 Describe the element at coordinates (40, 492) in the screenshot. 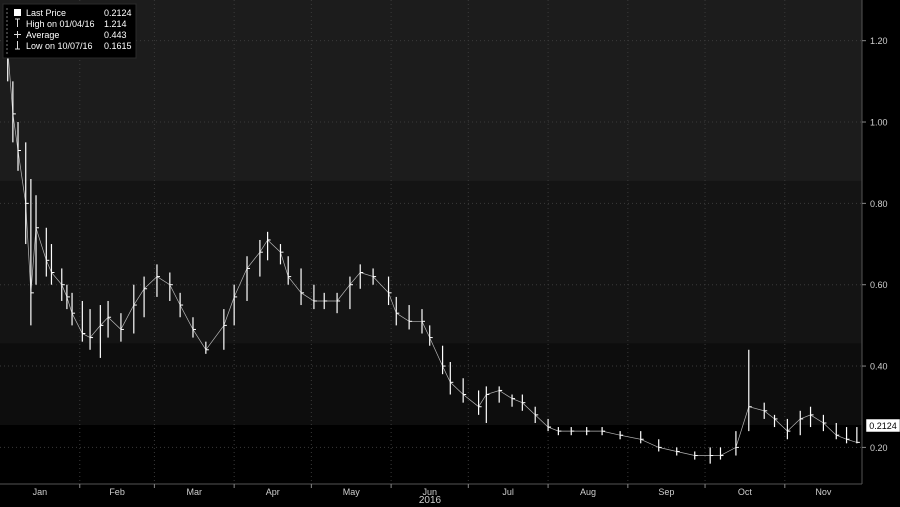

I see `x-tick-label: Jan` at that location.